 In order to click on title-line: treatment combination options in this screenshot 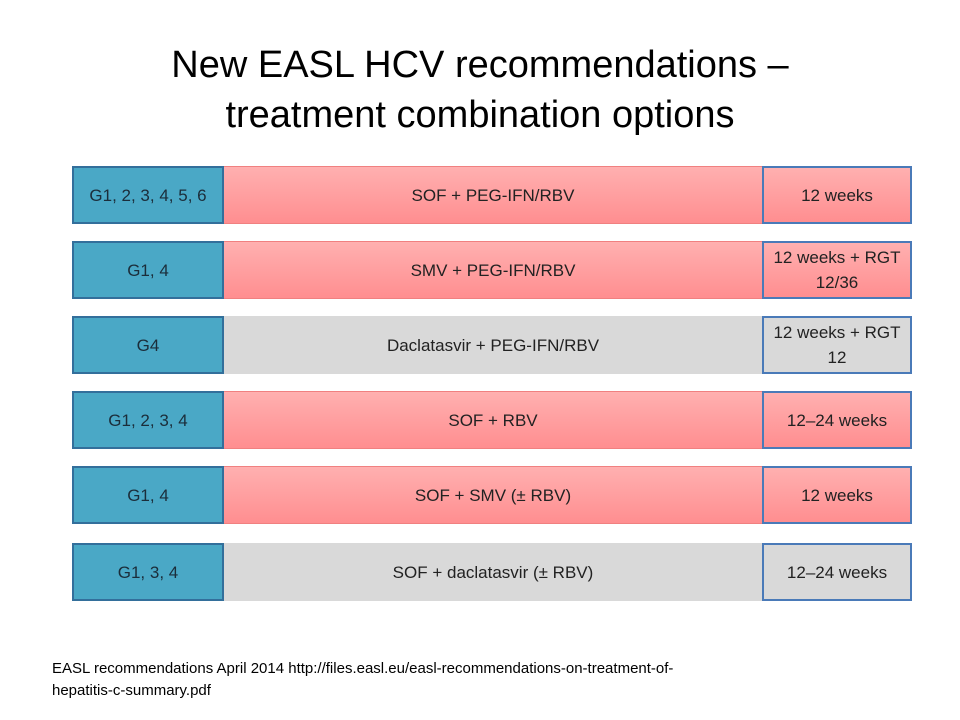, I will do `click(480, 115)`.